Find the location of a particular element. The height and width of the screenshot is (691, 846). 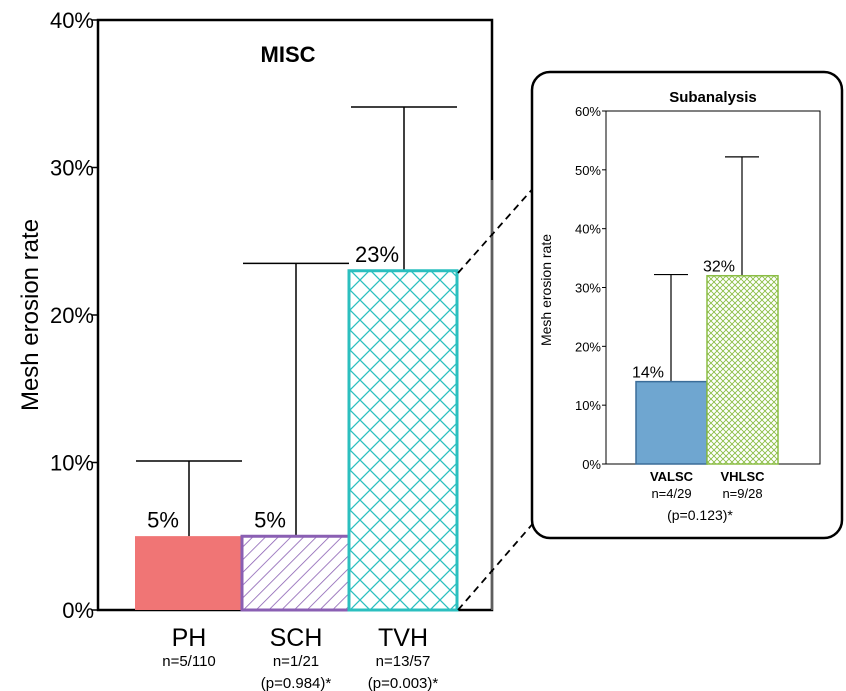

main-category-label: SCH is located at coordinates (296, 638).